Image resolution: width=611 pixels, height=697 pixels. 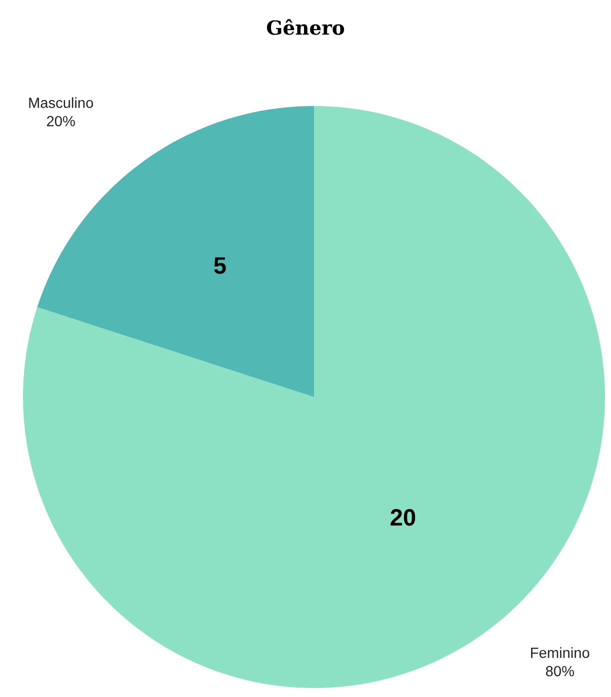 What do you see at coordinates (560, 671) in the screenshot?
I see `data-label: 80%` at bounding box center [560, 671].